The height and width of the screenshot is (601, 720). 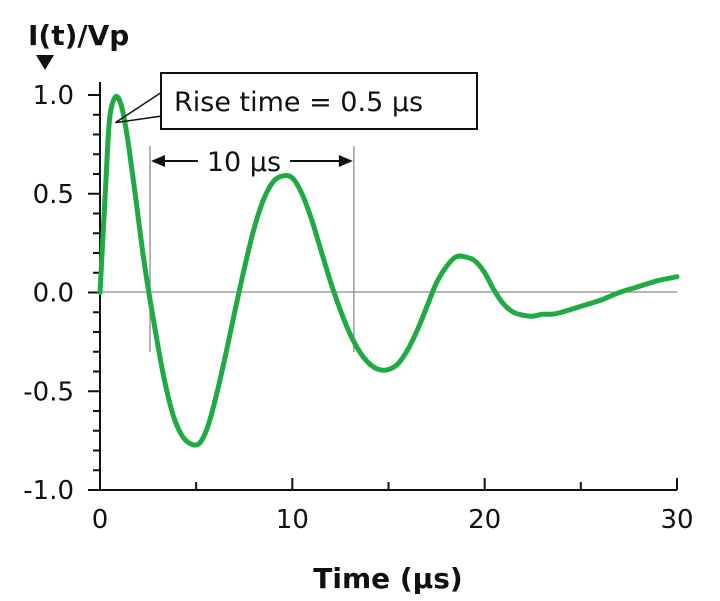 I want to click on y-tick-label: 0.5, so click(x=53, y=195).